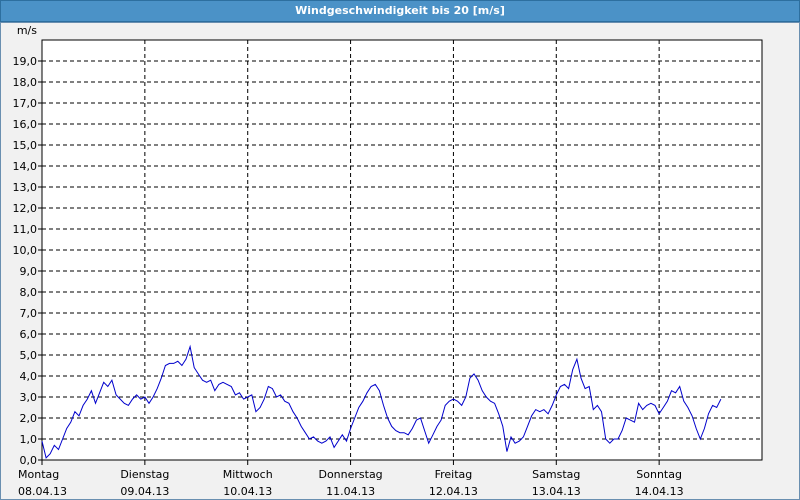 Image resolution: width=800 pixels, height=500 pixels. I want to click on y-tick-label: 15,0, so click(25, 145).